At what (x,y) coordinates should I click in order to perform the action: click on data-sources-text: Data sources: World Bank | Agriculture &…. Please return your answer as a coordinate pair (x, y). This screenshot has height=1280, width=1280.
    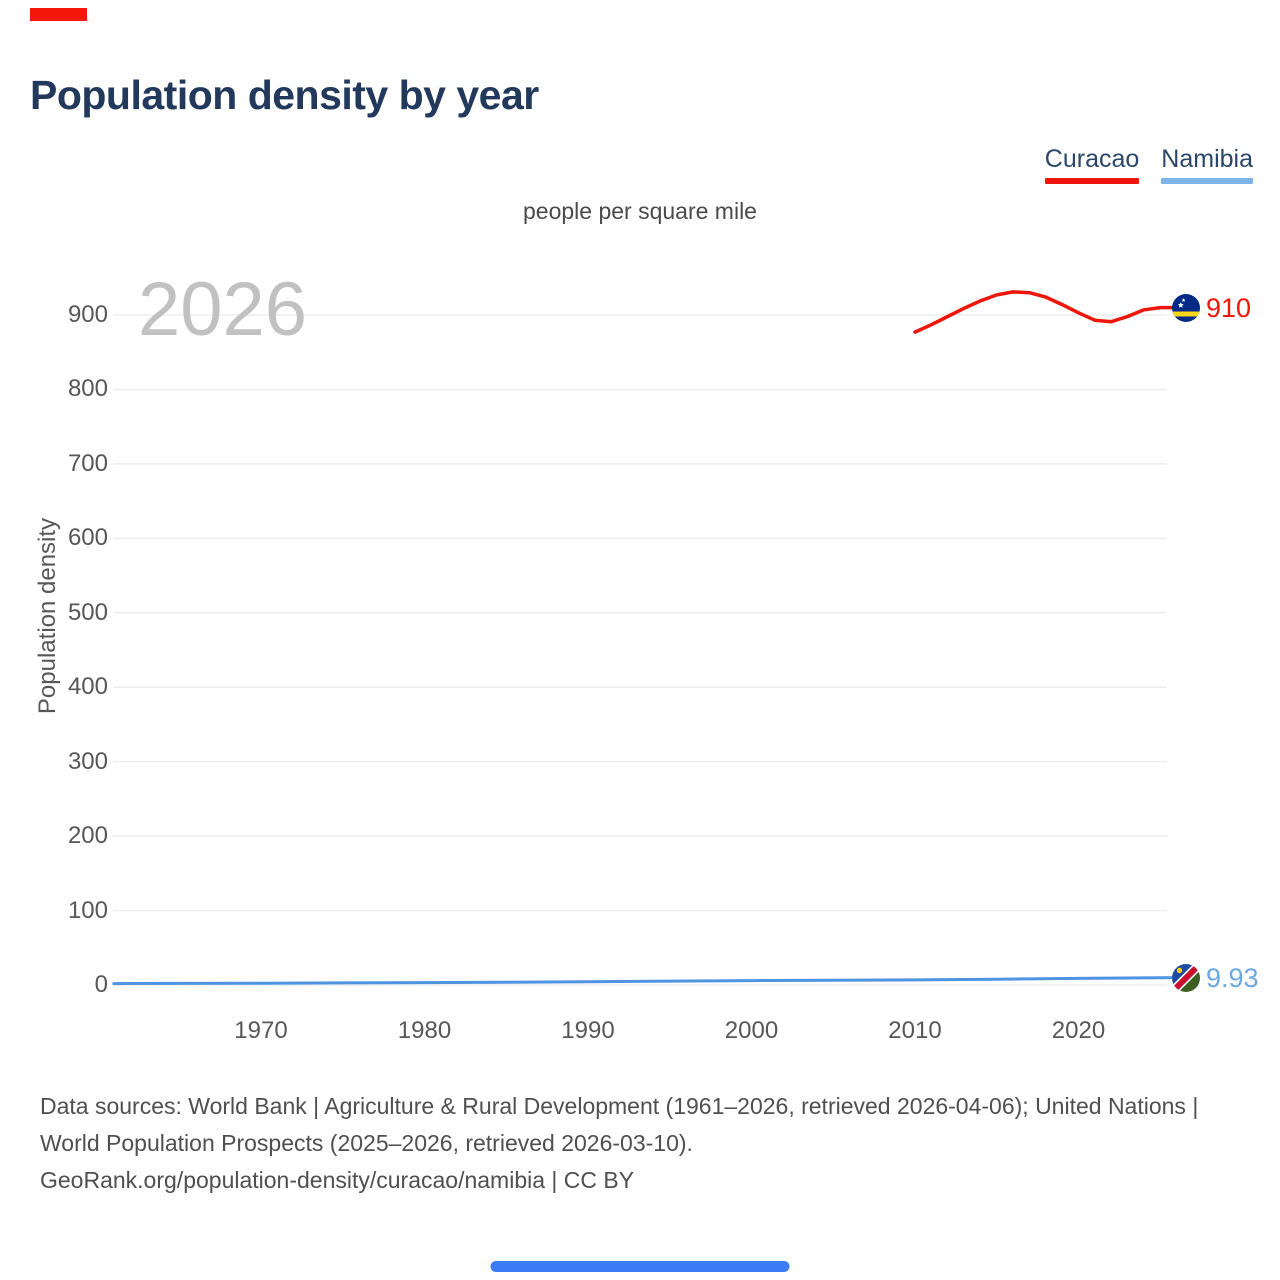
    Looking at the image, I should click on (619, 1124).